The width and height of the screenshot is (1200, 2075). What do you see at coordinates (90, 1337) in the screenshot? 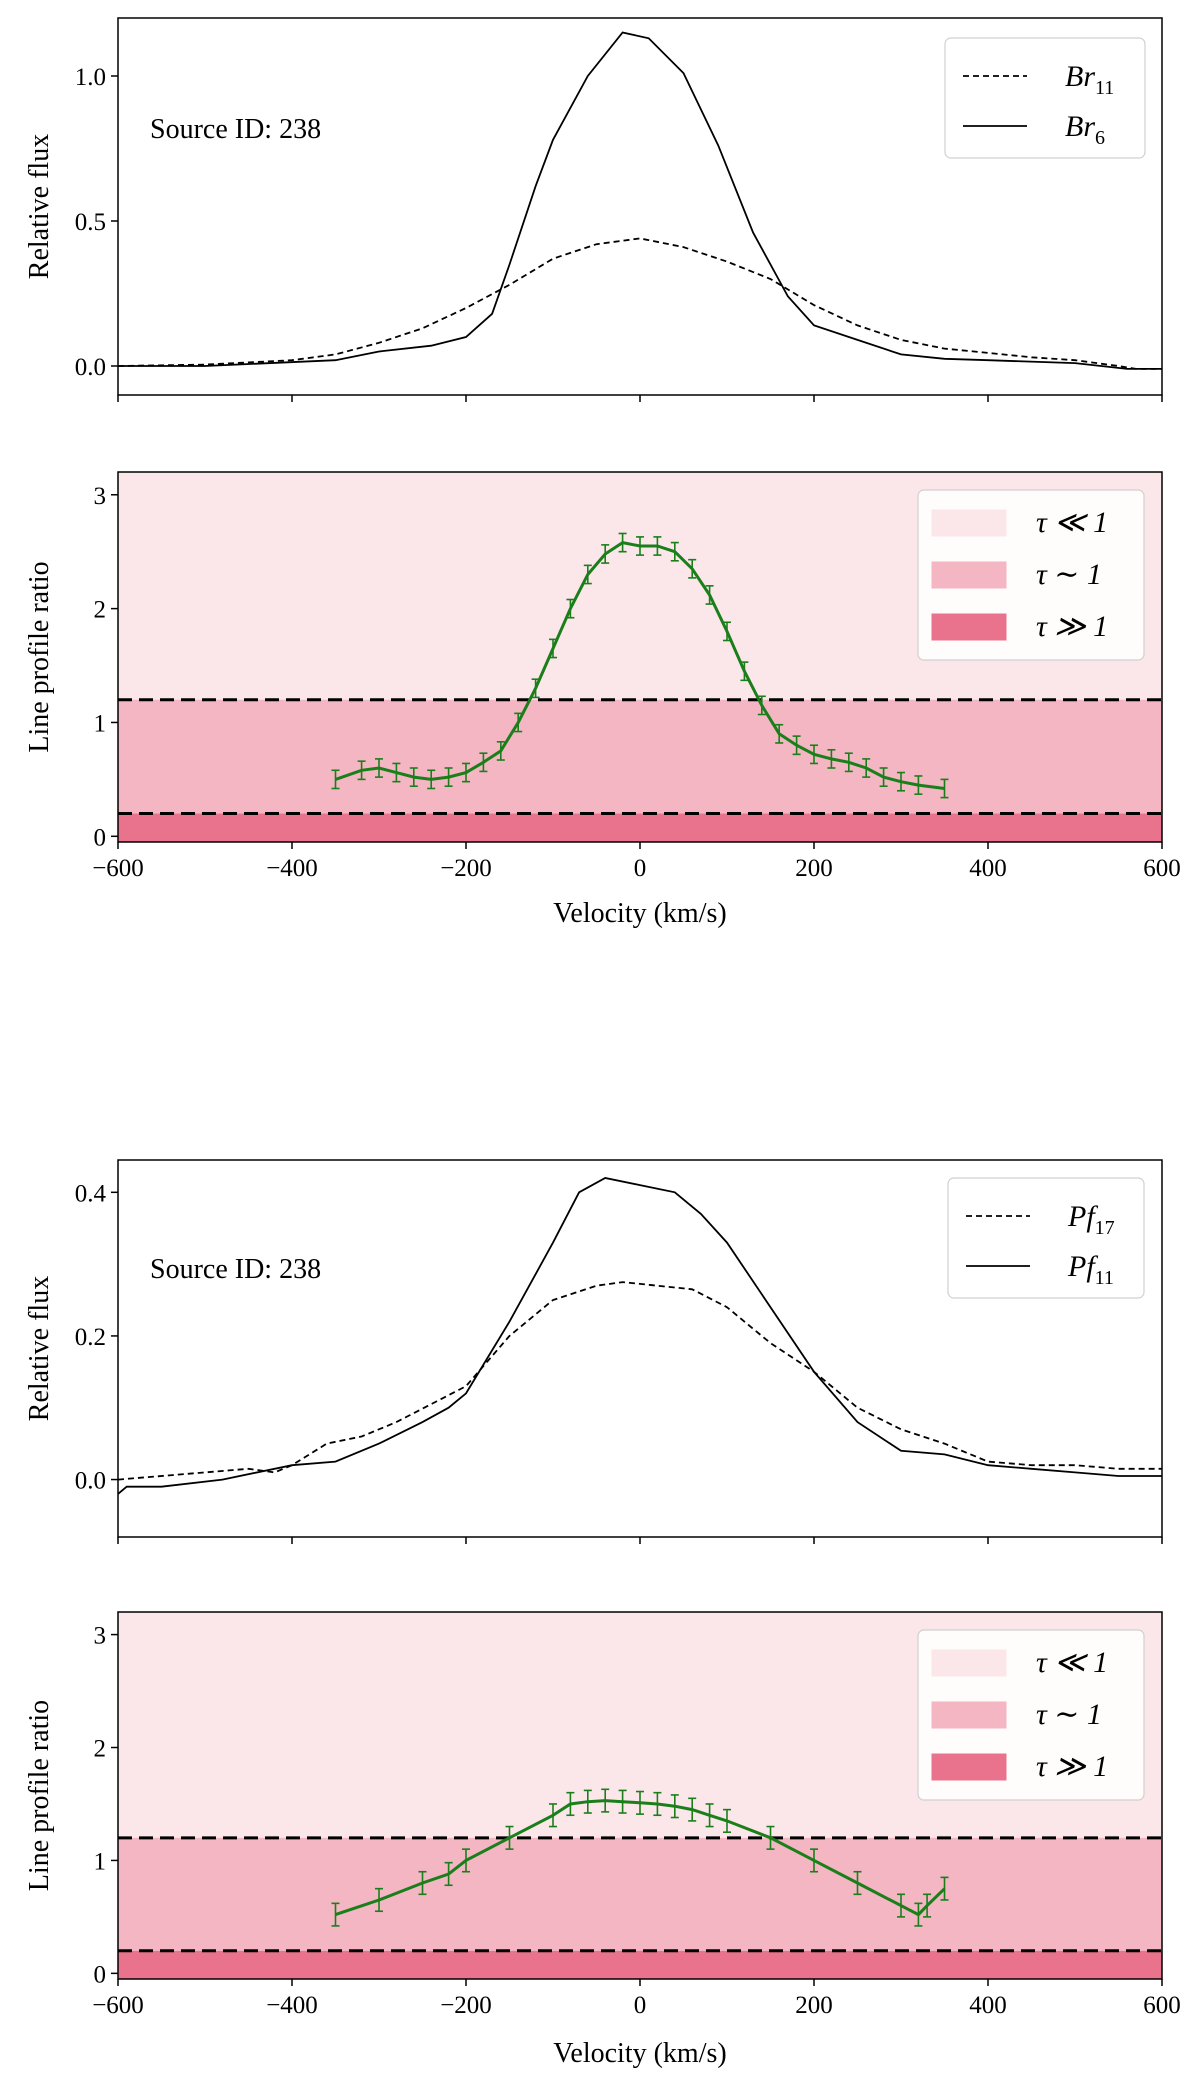
I see `y-tick-label: 0.2` at bounding box center [90, 1337].